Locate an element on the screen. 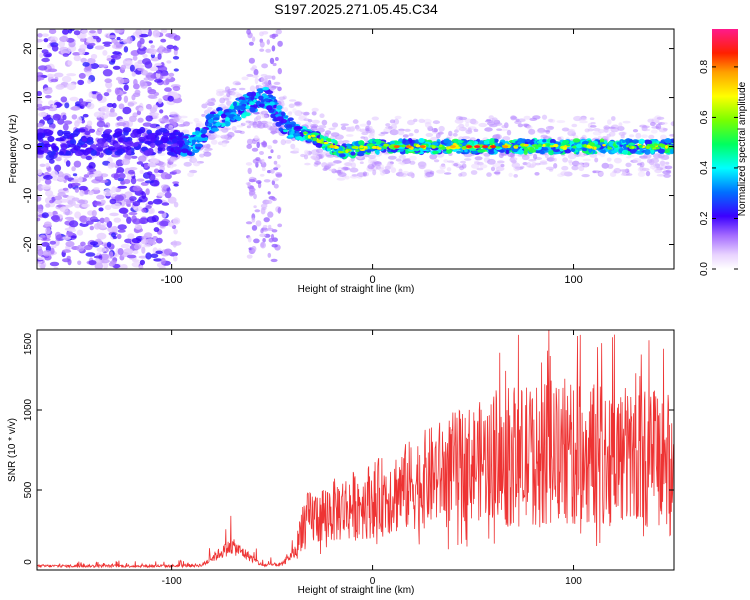  colorbar-ticks: 0.0 0.2 0.4 0.6 0.8 is located at coordinates (718, 168).